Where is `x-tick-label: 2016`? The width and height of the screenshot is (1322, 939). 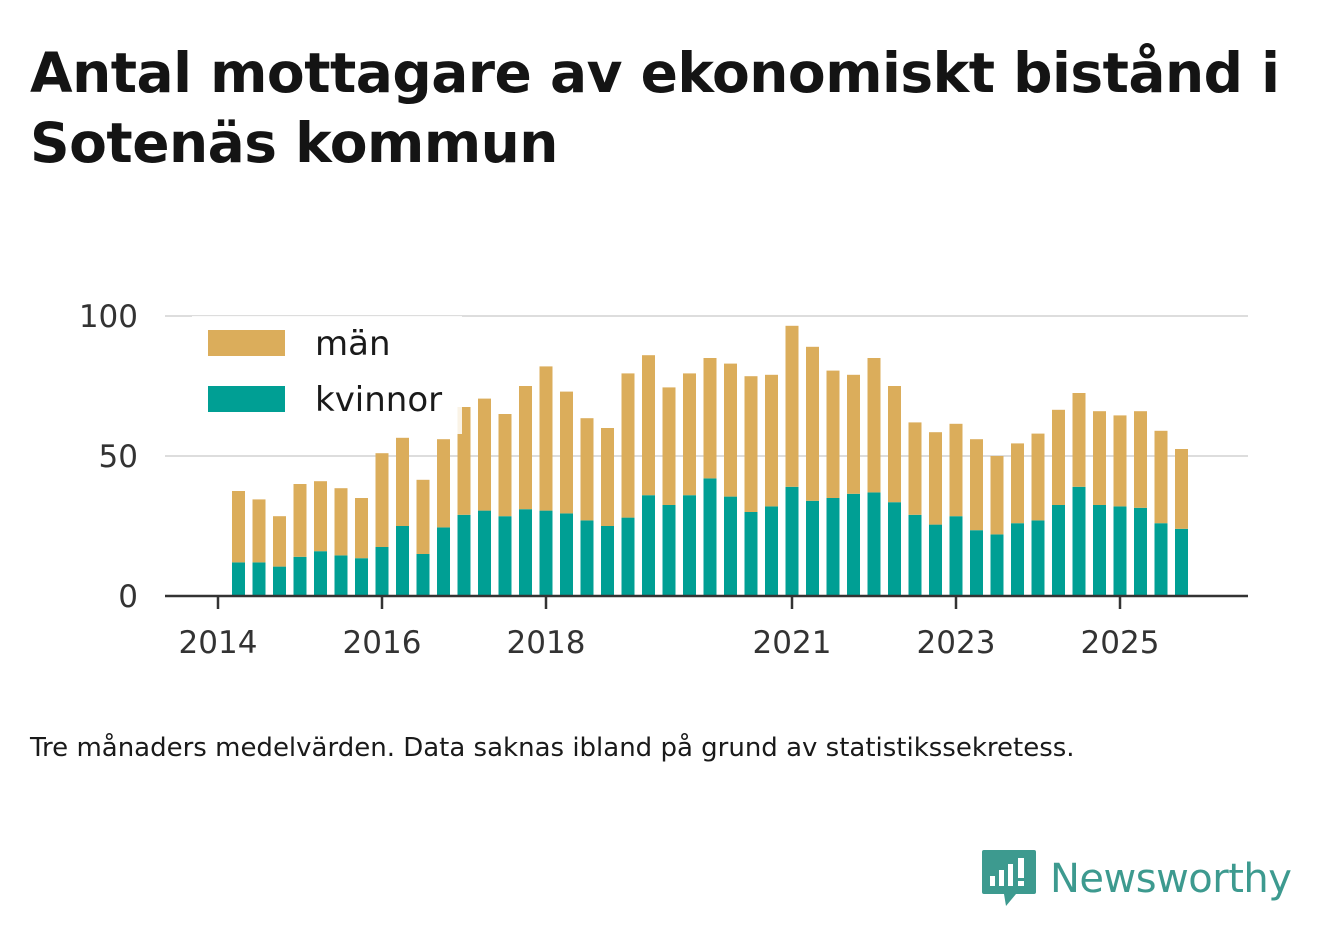 x-tick-label: 2016 is located at coordinates (382, 643).